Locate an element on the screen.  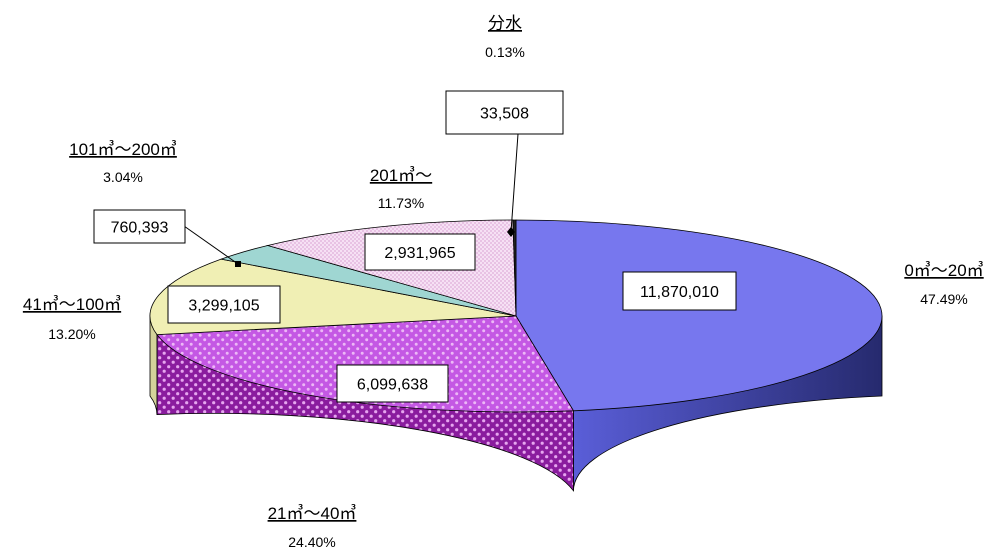
percent-label-0: 47.49% is located at coordinates (943, 299).